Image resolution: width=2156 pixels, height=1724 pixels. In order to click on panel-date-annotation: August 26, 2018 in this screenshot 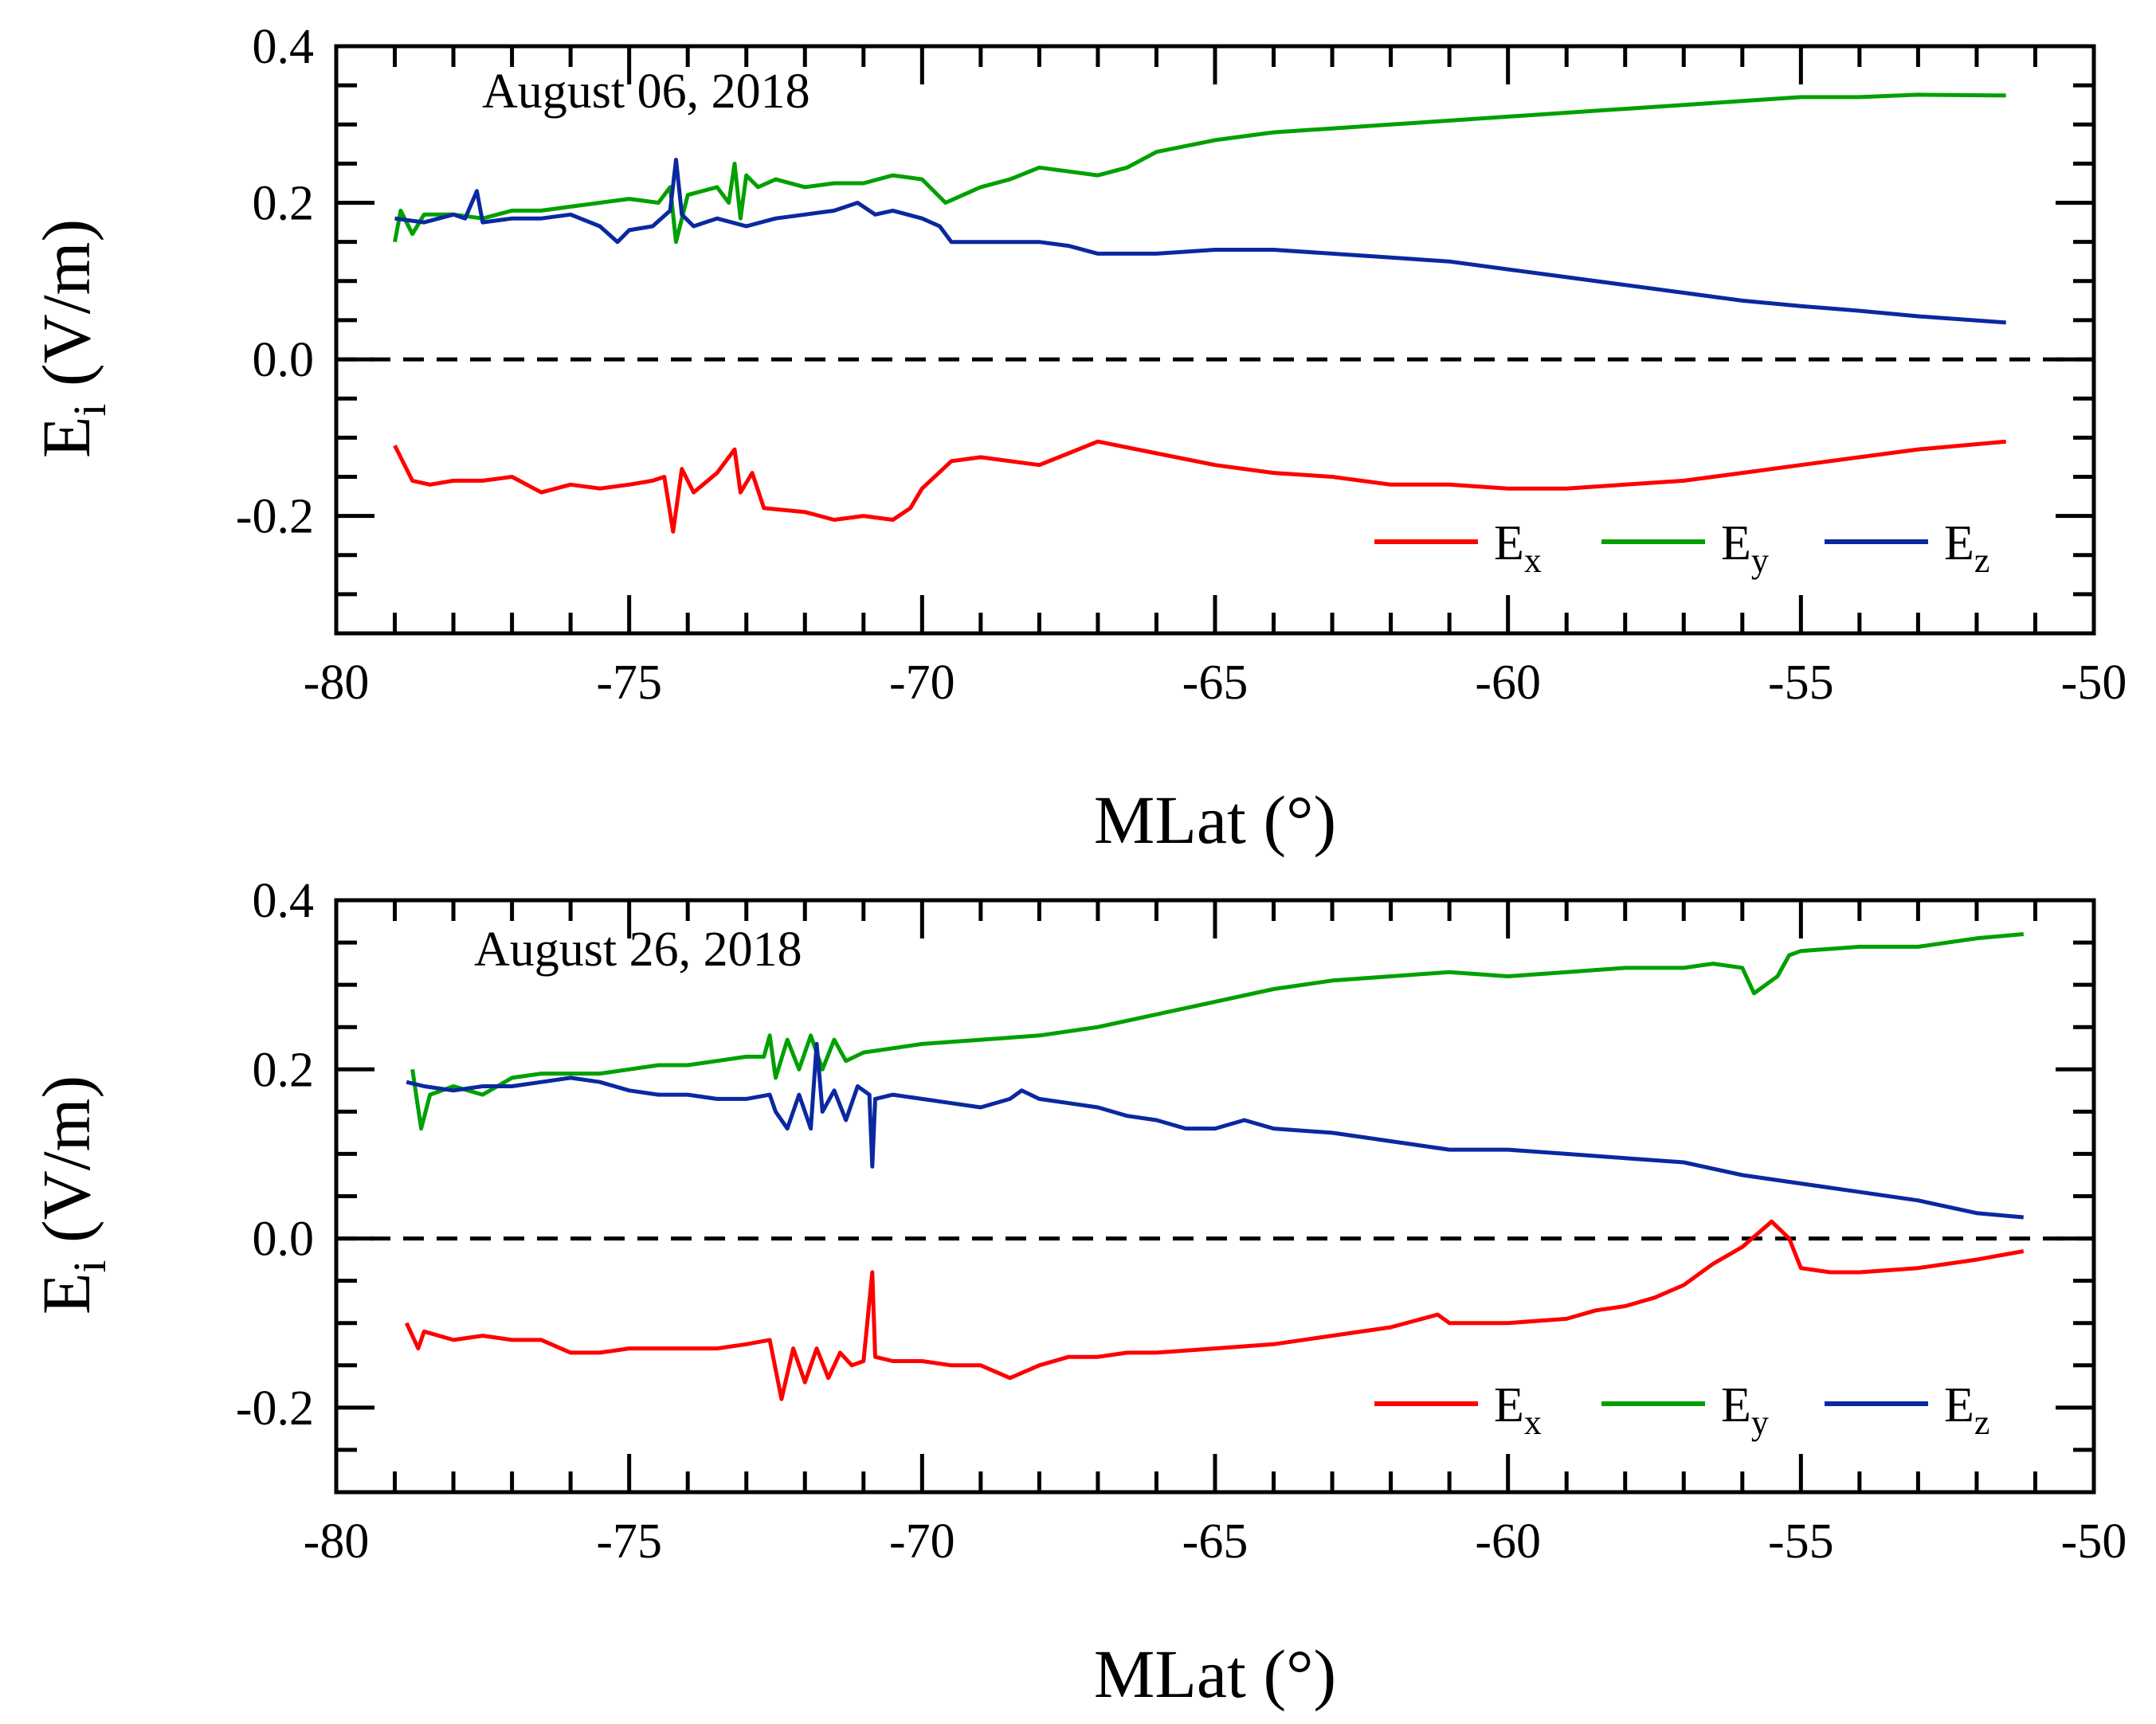, I will do `click(638, 950)`.